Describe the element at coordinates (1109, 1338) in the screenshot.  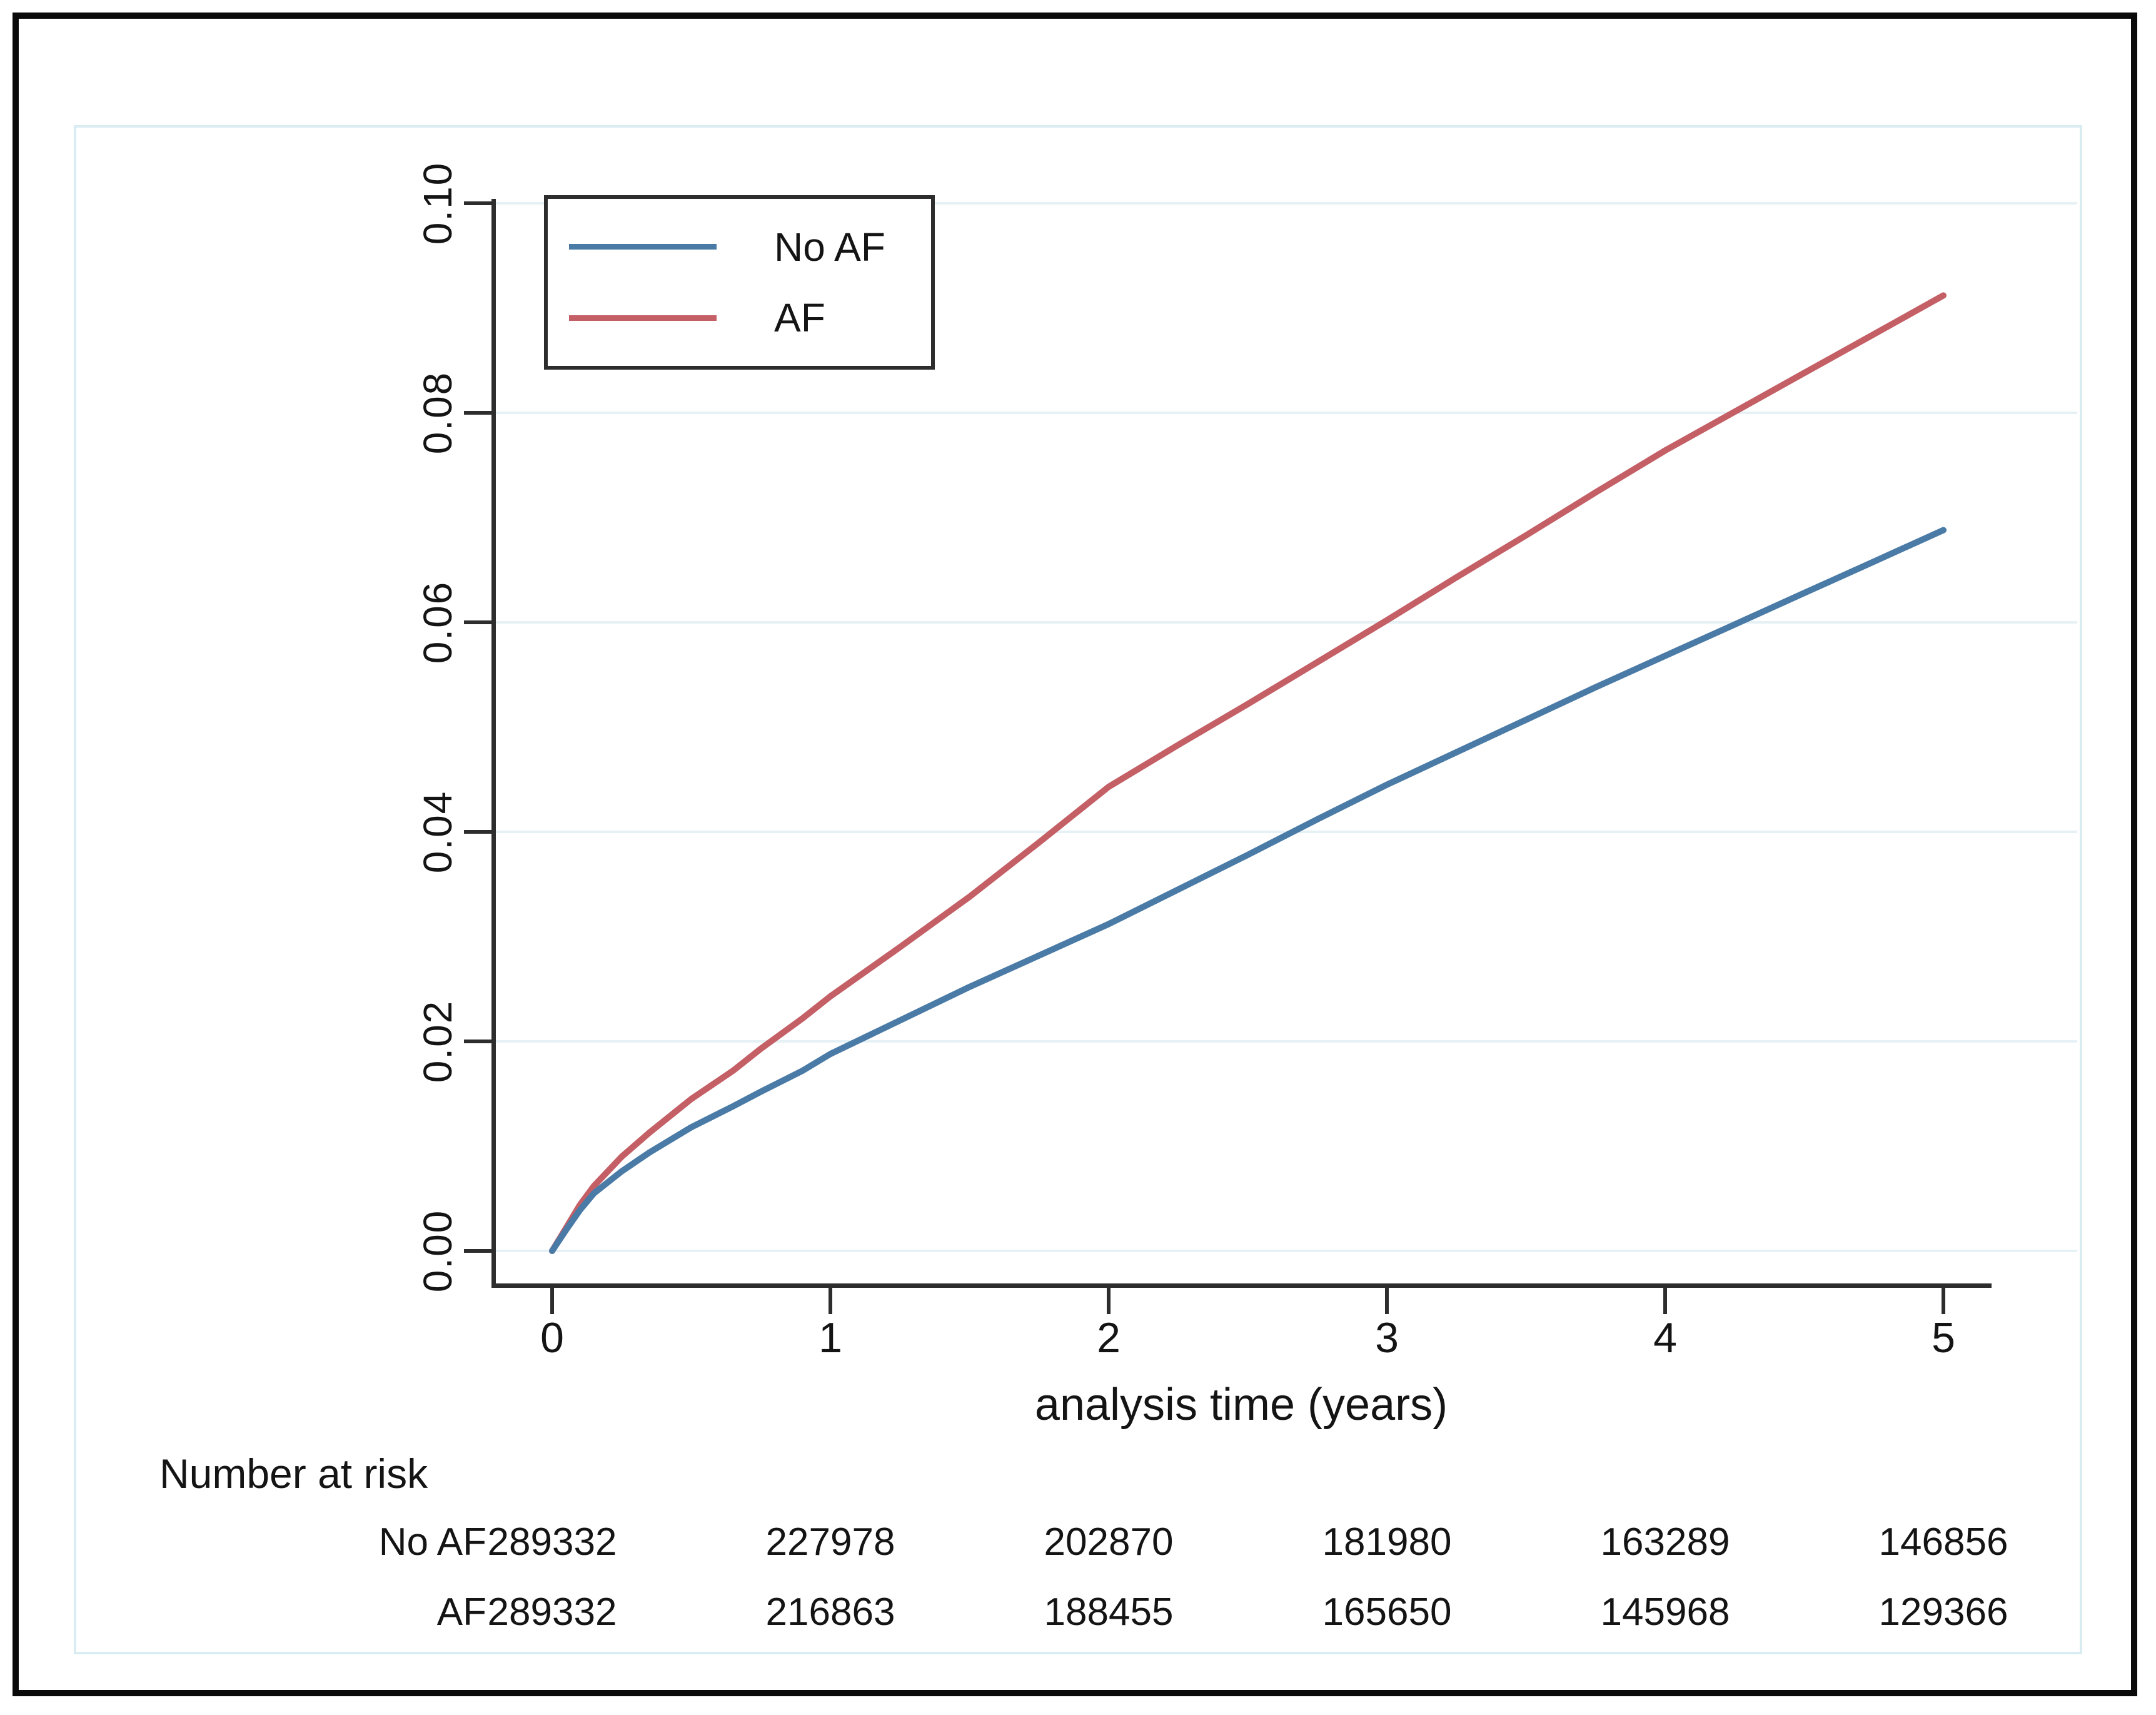
I see `x-tick-label-2: 2` at that location.